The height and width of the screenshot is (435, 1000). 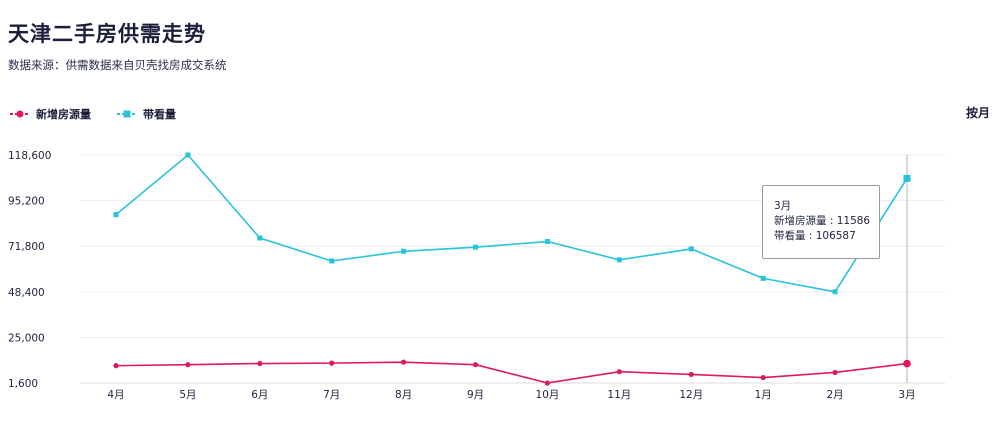 What do you see at coordinates (115, 395) in the screenshot?
I see `x-tick-label: 4月` at bounding box center [115, 395].